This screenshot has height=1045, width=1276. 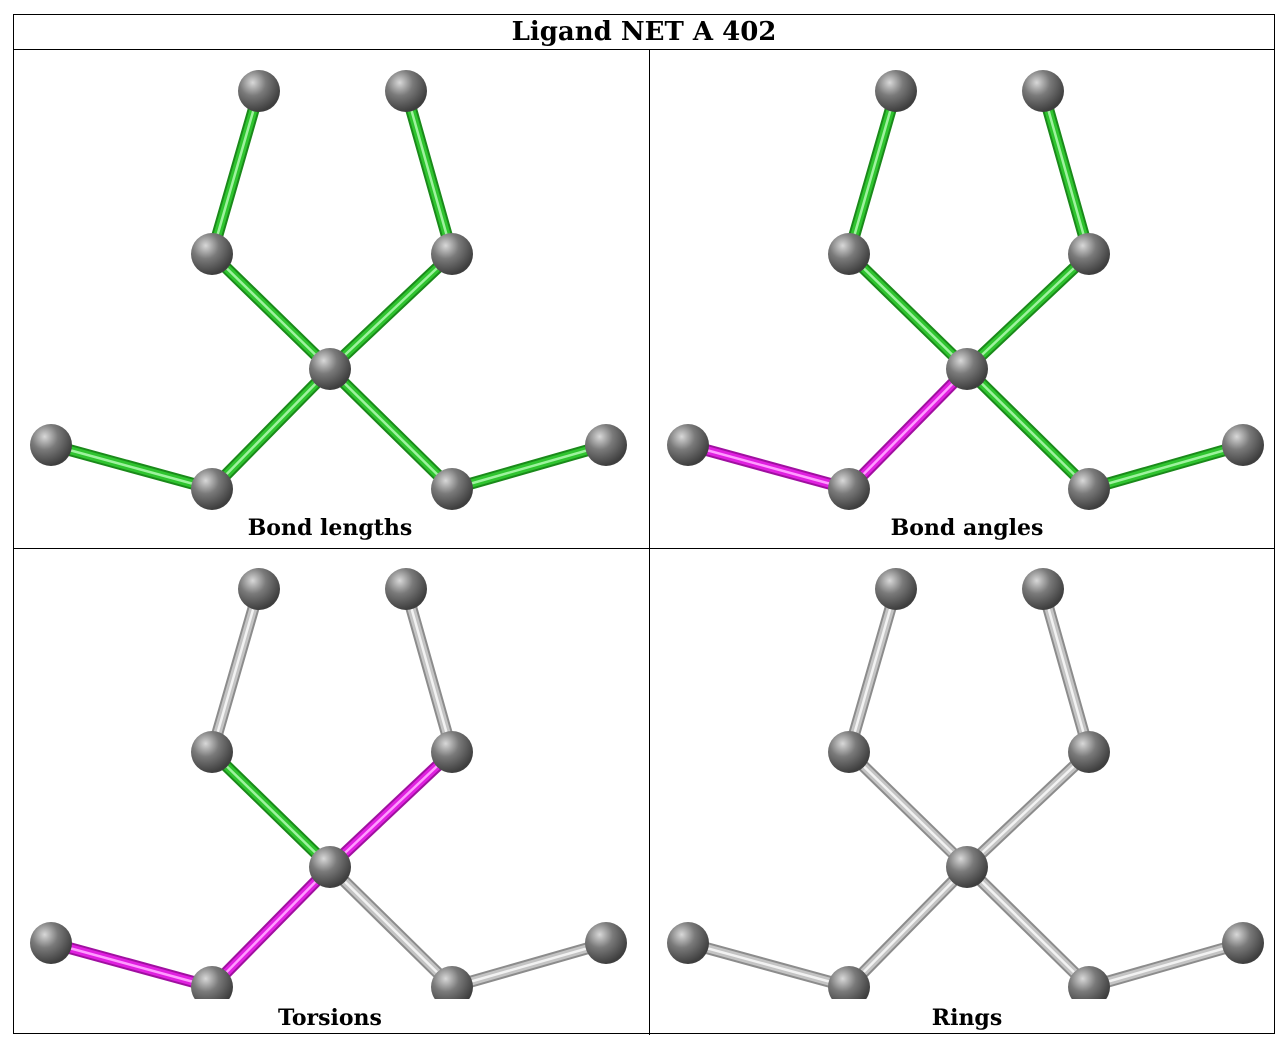 I want to click on column-divider, so click(x=649, y=542).